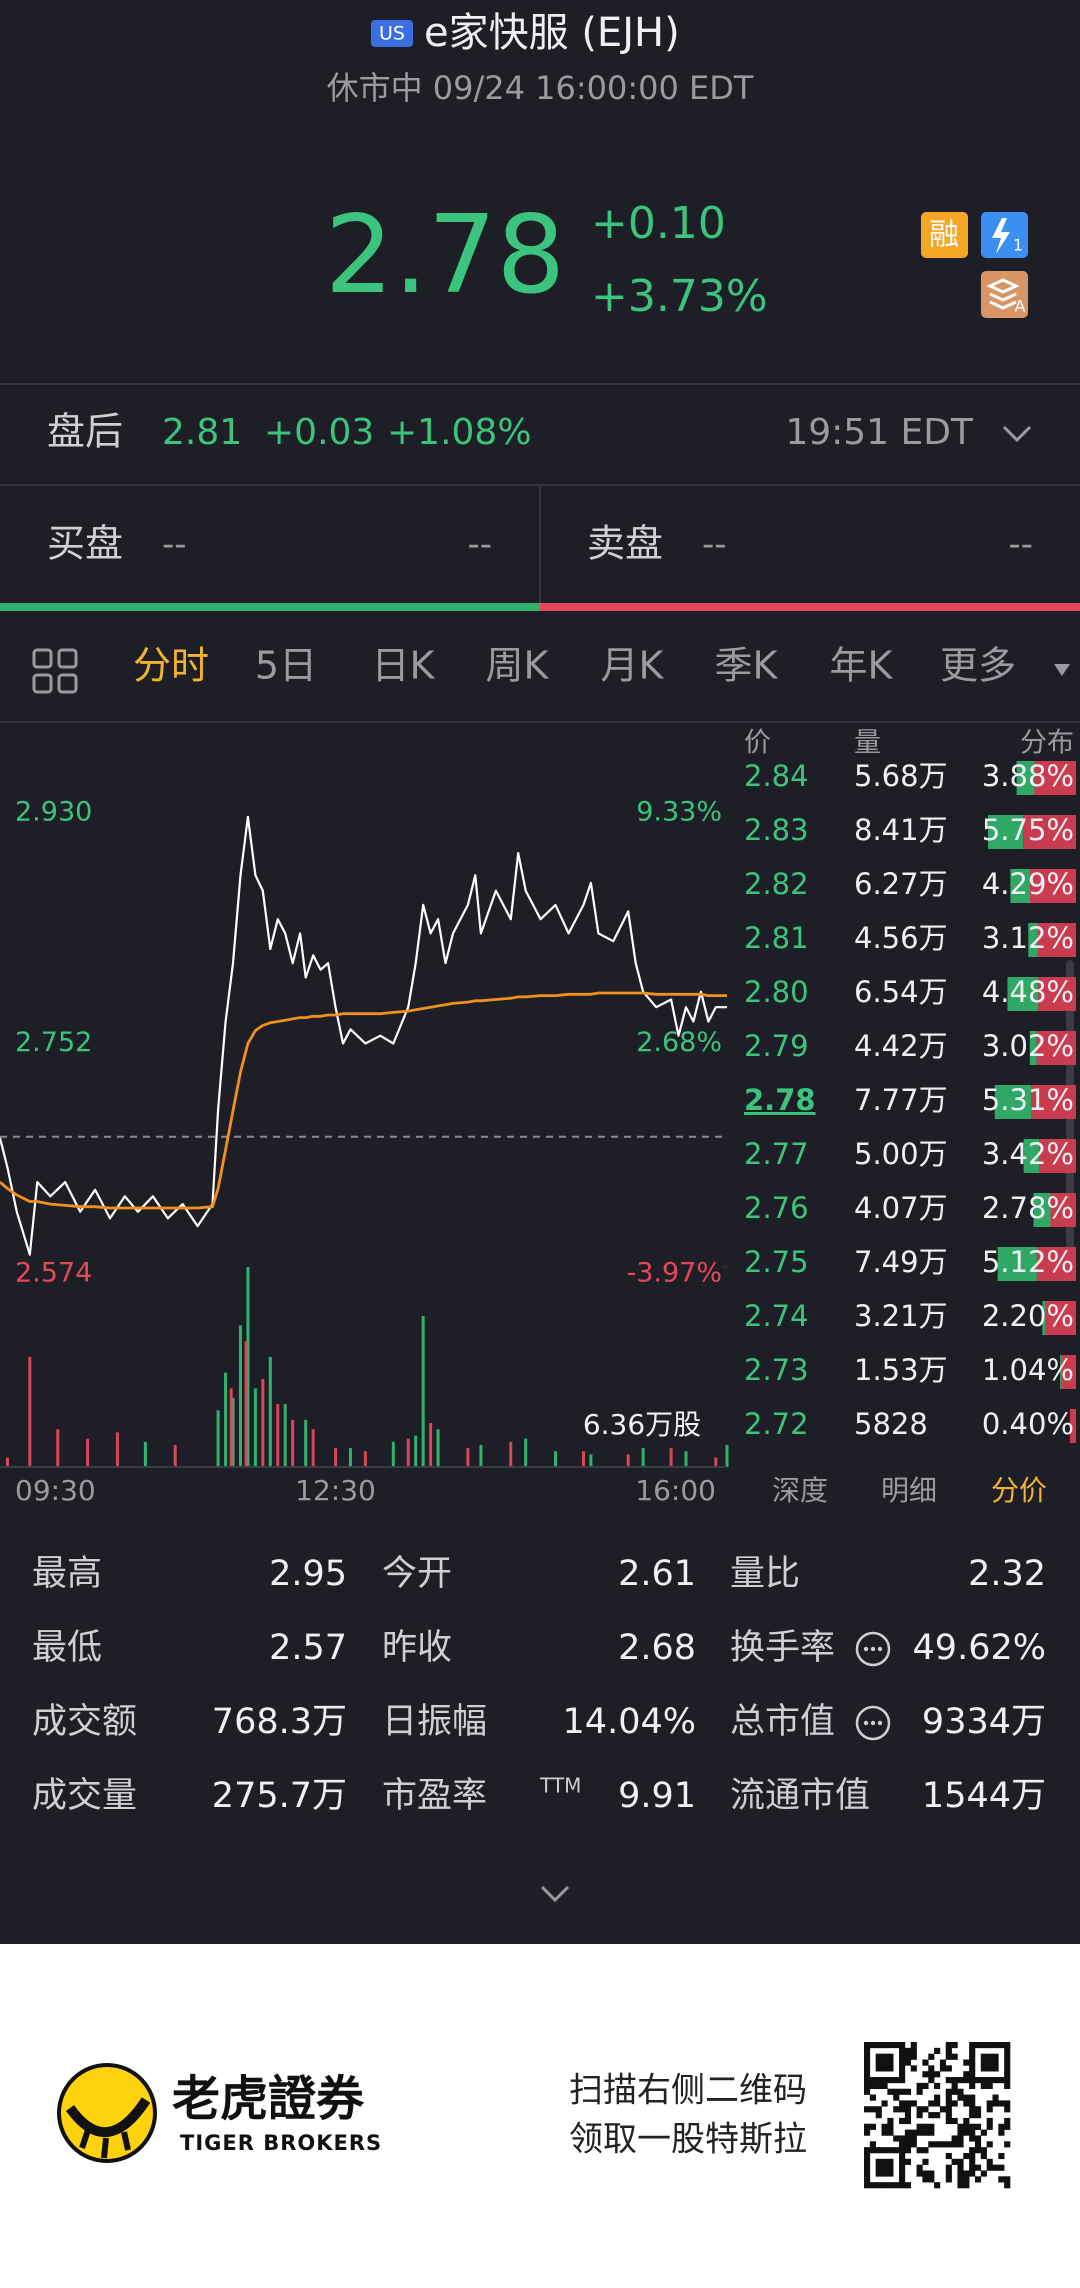 This screenshot has width=1080, height=2288. I want to click on info-dot, so click(873, 1649).